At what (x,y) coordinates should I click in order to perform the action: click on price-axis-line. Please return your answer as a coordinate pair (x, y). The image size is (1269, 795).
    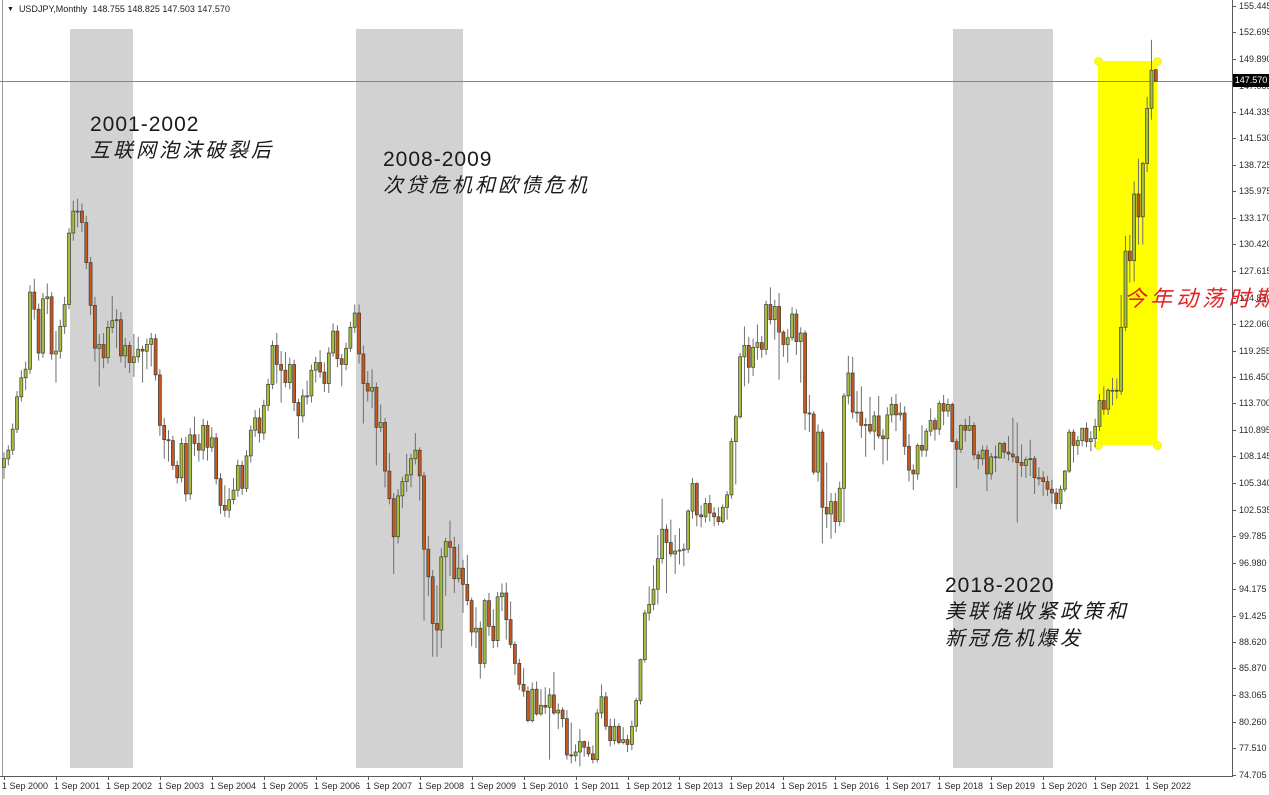
    Looking at the image, I should click on (1232, 388).